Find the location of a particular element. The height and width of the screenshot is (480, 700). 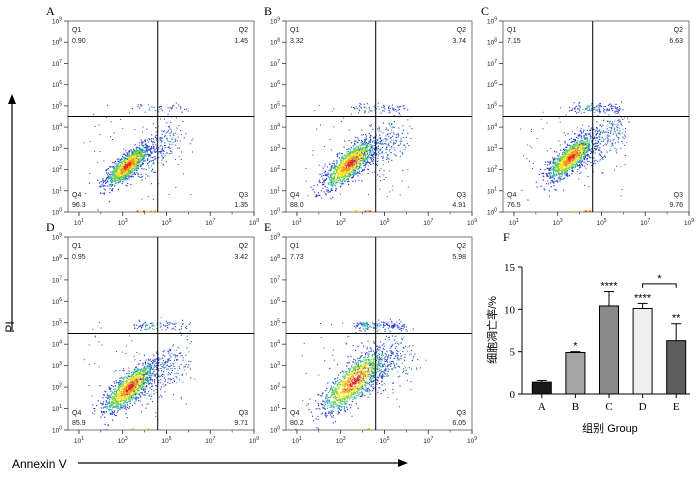

quadrant-q3-value: 4.91 is located at coordinates (459, 205).